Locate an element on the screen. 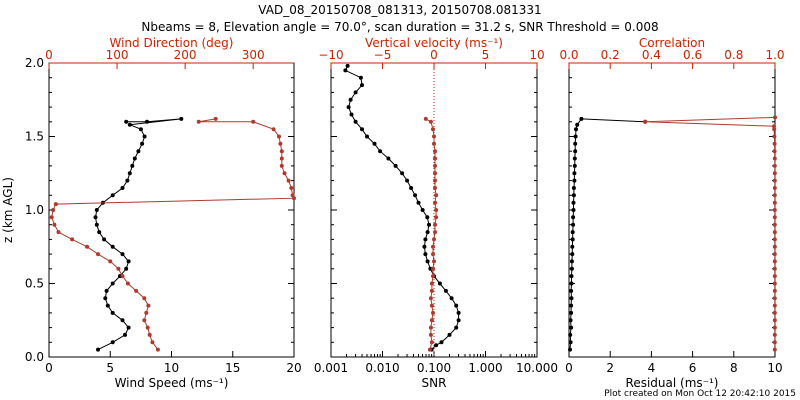 The height and width of the screenshot is (400, 800). top-tick-label: 0.8 is located at coordinates (733, 55).